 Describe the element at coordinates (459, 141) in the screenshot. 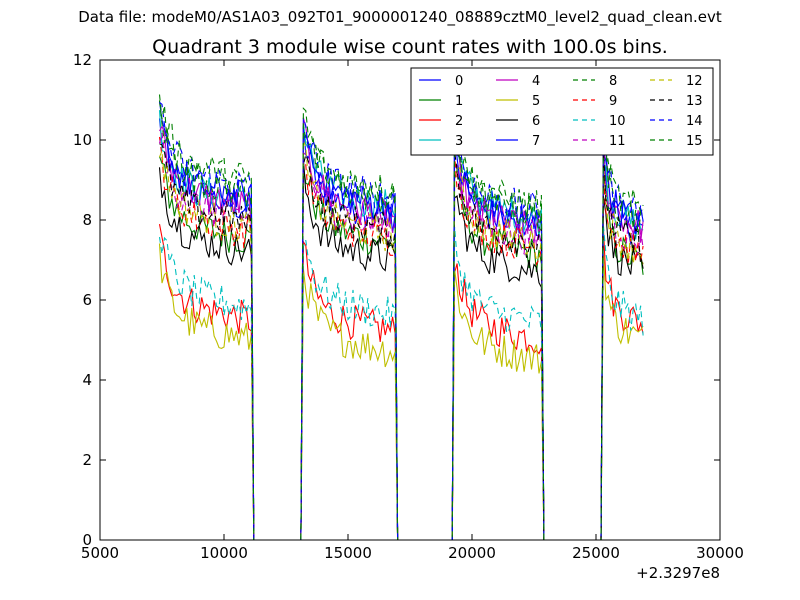

I see `legend-label-3: 3` at that location.